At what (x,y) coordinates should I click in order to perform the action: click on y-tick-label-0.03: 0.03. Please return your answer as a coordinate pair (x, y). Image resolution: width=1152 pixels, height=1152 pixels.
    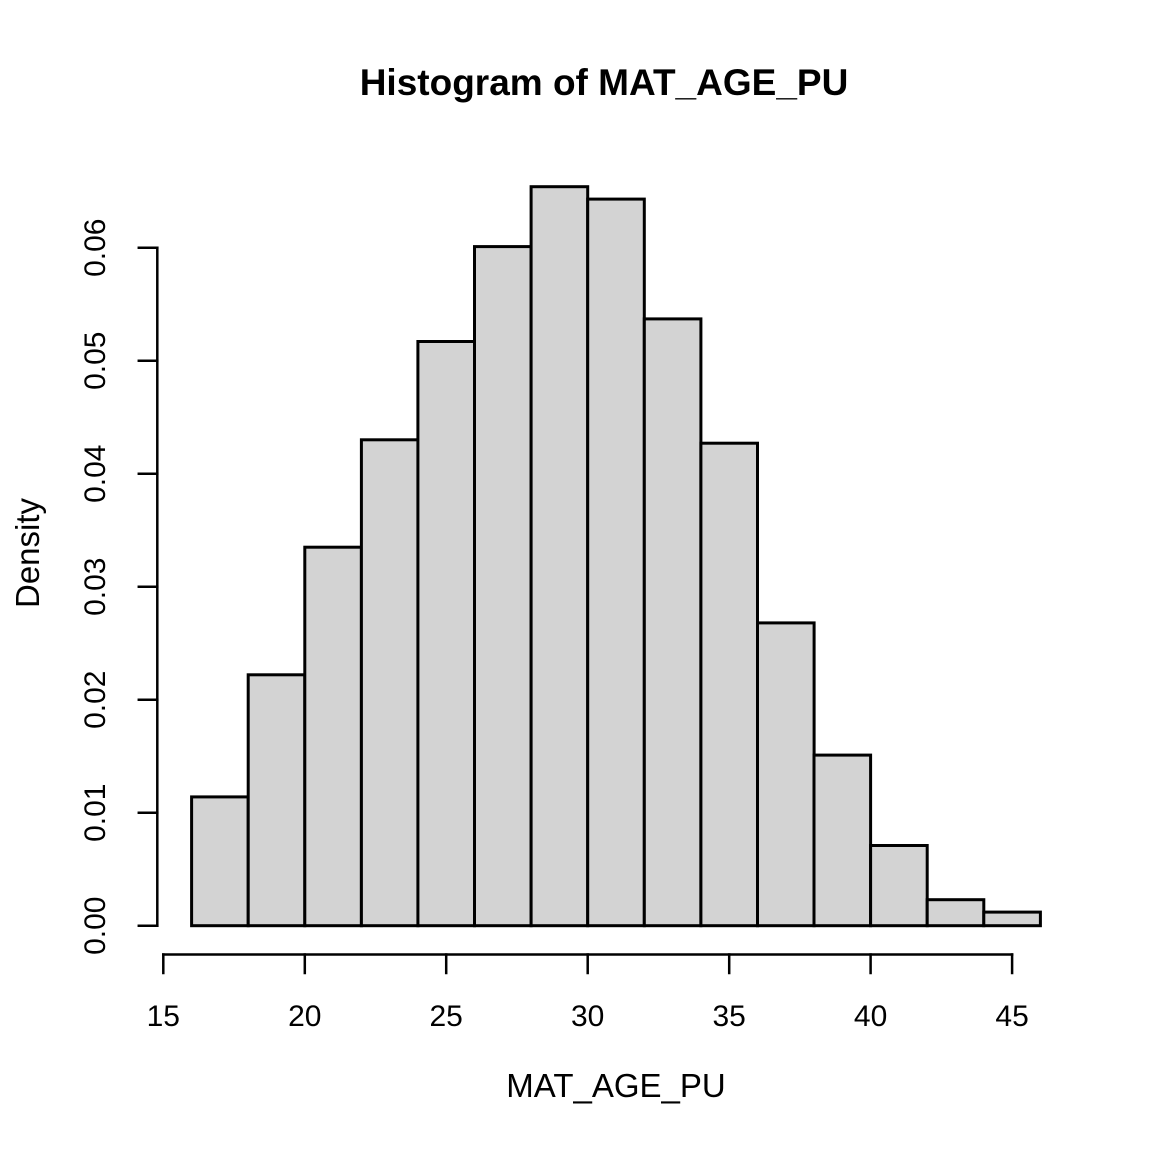
    Looking at the image, I should click on (95, 587).